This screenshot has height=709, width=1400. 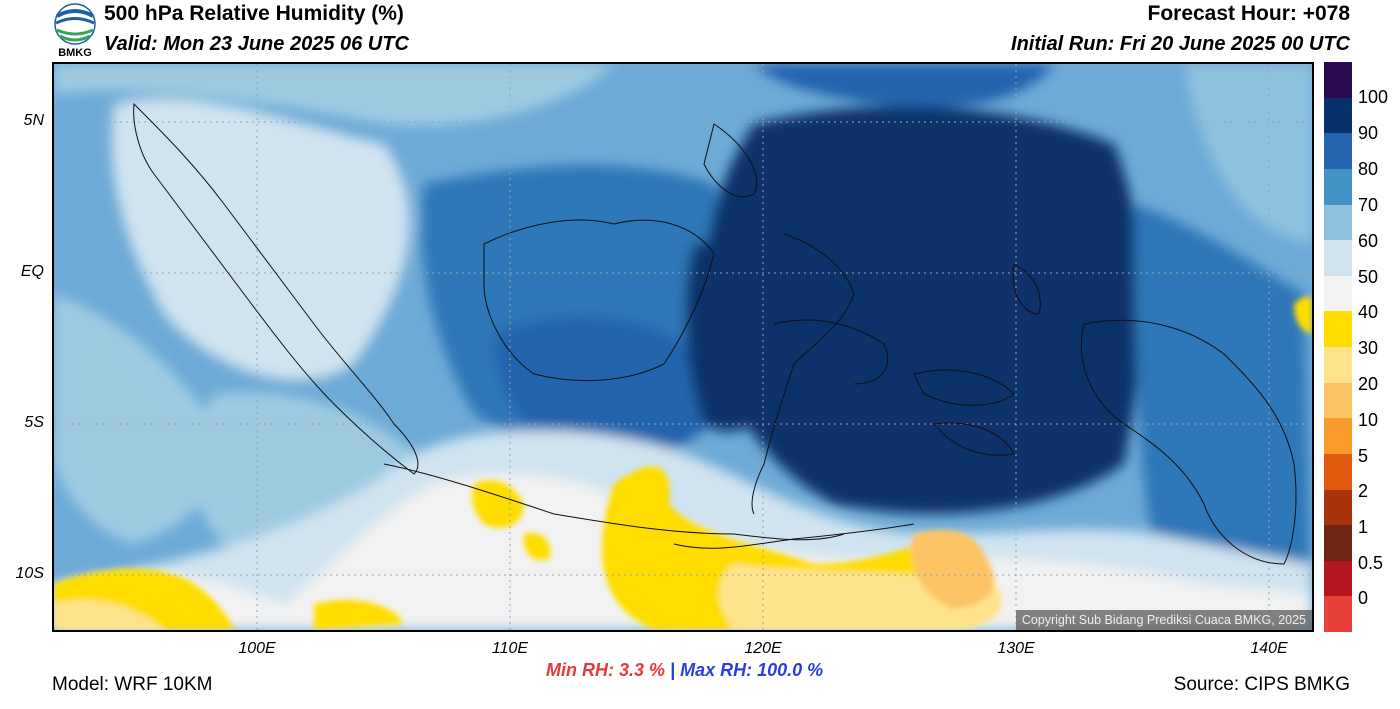 I want to click on colorbar-label: 20, so click(x=1368, y=384).